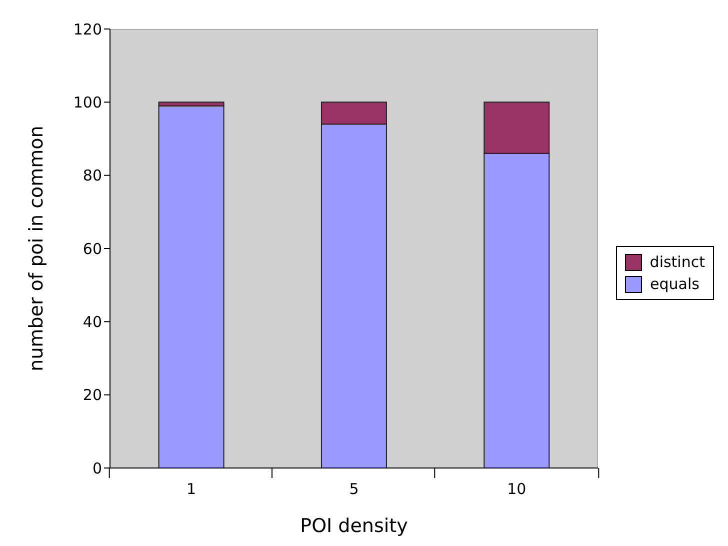 The image size is (728, 546). What do you see at coordinates (677, 262) in the screenshot?
I see `legend-label: distinct` at bounding box center [677, 262].